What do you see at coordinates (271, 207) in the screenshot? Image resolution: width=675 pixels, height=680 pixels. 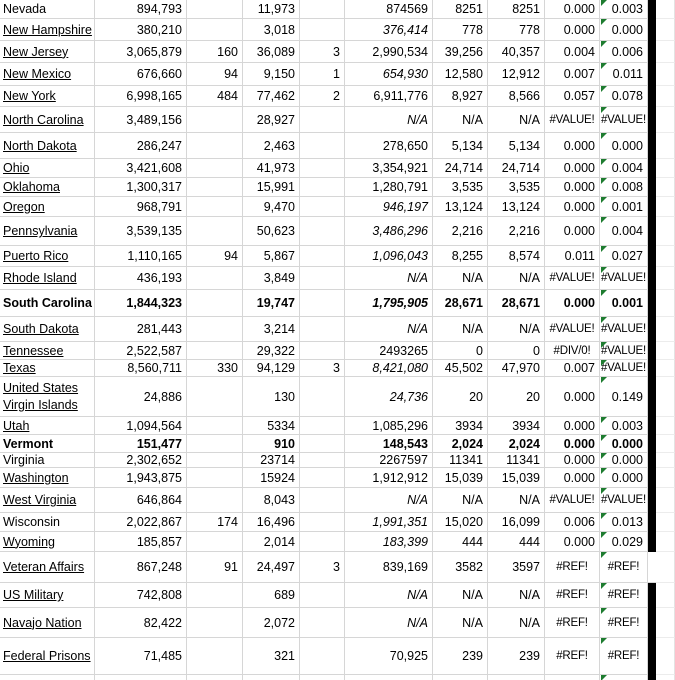 I see `cell-value: 9,470` at bounding box center [271, 207].